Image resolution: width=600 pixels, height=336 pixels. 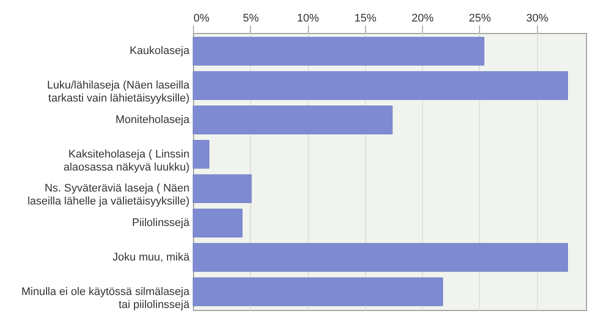 I want to click on y-tick-label: Luku/lähilaseja (Näen laseilla tarkasti vain lähietäisyyksille), so click(x=118, y=92).